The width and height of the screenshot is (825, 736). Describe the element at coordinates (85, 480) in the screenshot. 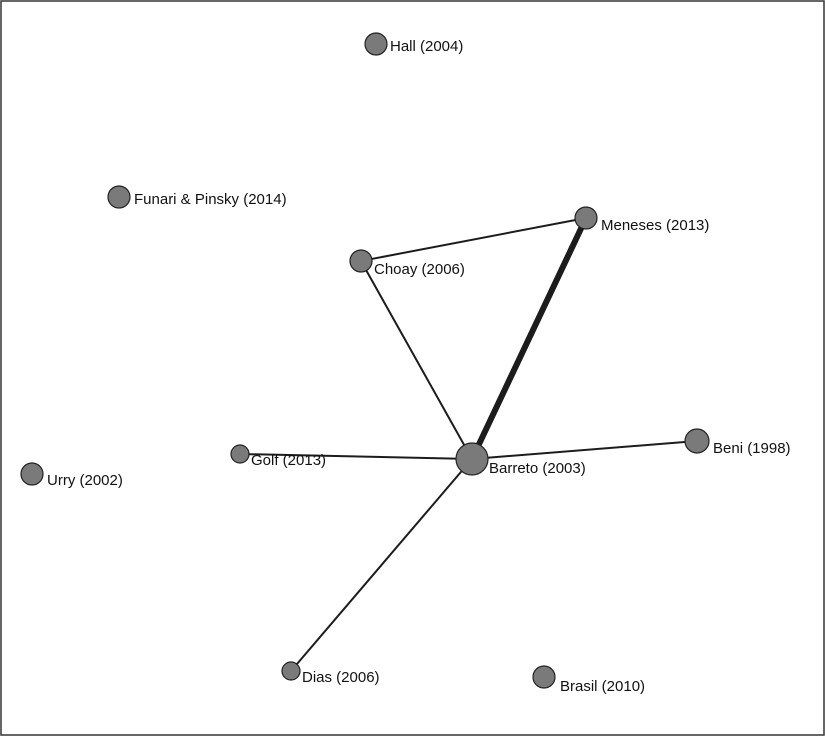

I see `node-label-urry: Urry (2002)` at that location.